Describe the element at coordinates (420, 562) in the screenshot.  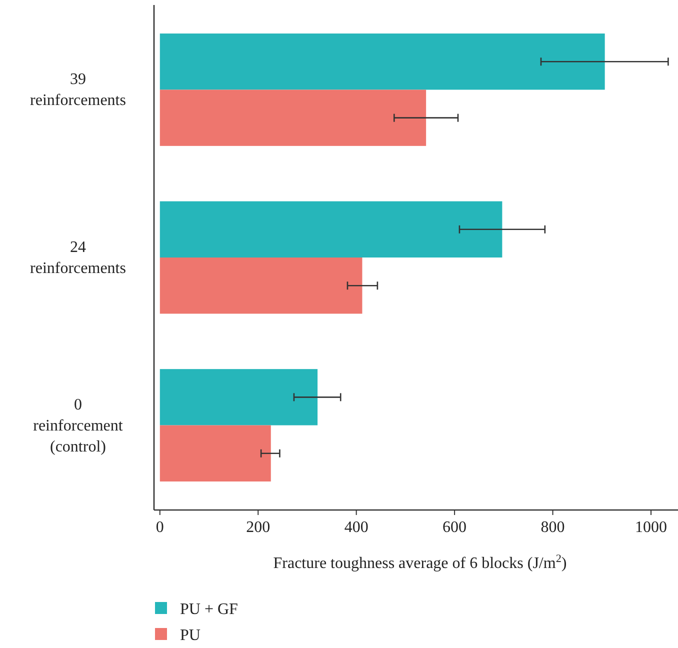
I see `x-axis-title: Fracture toughness average of 6 blocks (J/m$^{2}$)` at that location.